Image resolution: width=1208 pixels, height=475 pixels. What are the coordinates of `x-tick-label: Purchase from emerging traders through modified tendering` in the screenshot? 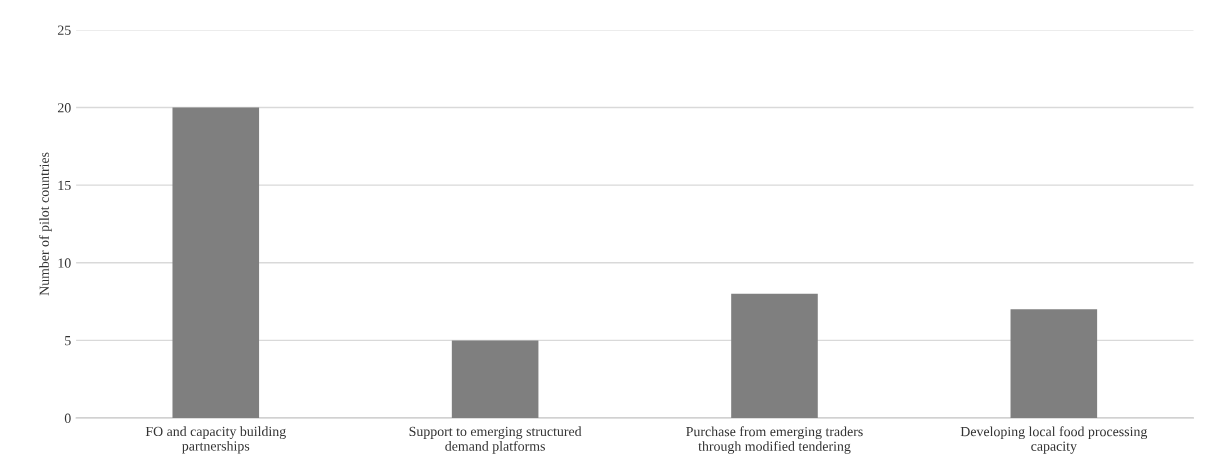 It's located at (774, 440).